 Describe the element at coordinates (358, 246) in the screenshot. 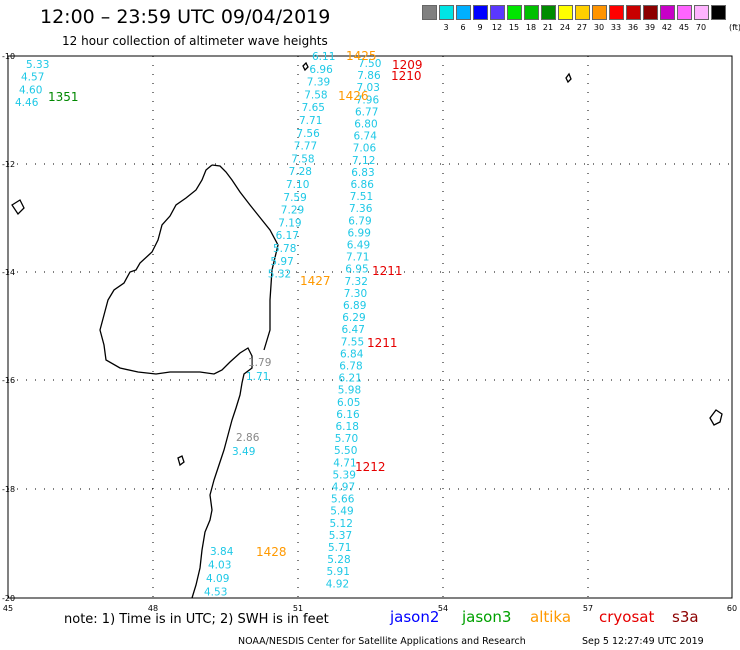

I see `swh-value: 6.49` at that location.